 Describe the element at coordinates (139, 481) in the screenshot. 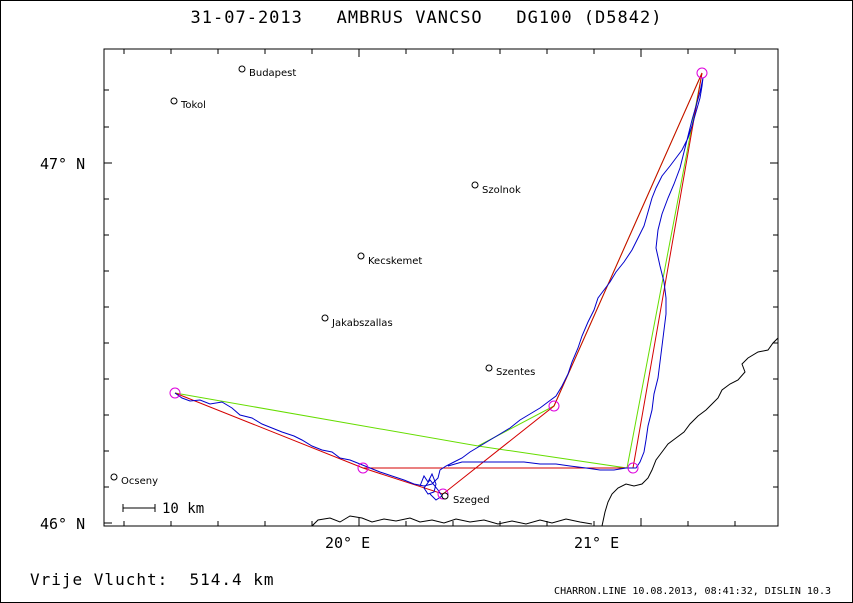

I see `city-label-ocseny: Ocseny` at that location.